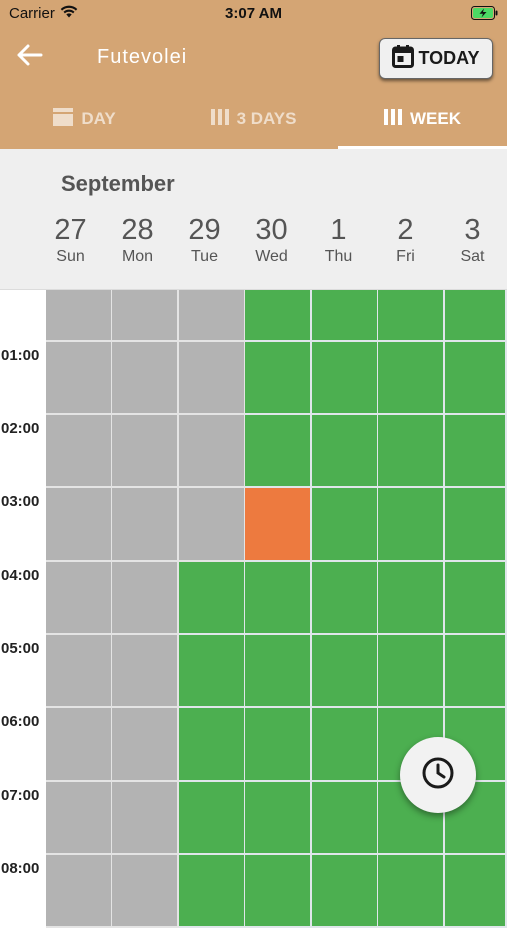 This screenshot has width=507, height=928. Describe the element at coordinates (20, 575) in the screenshot. I see `hour-label: 04:00` at that location.